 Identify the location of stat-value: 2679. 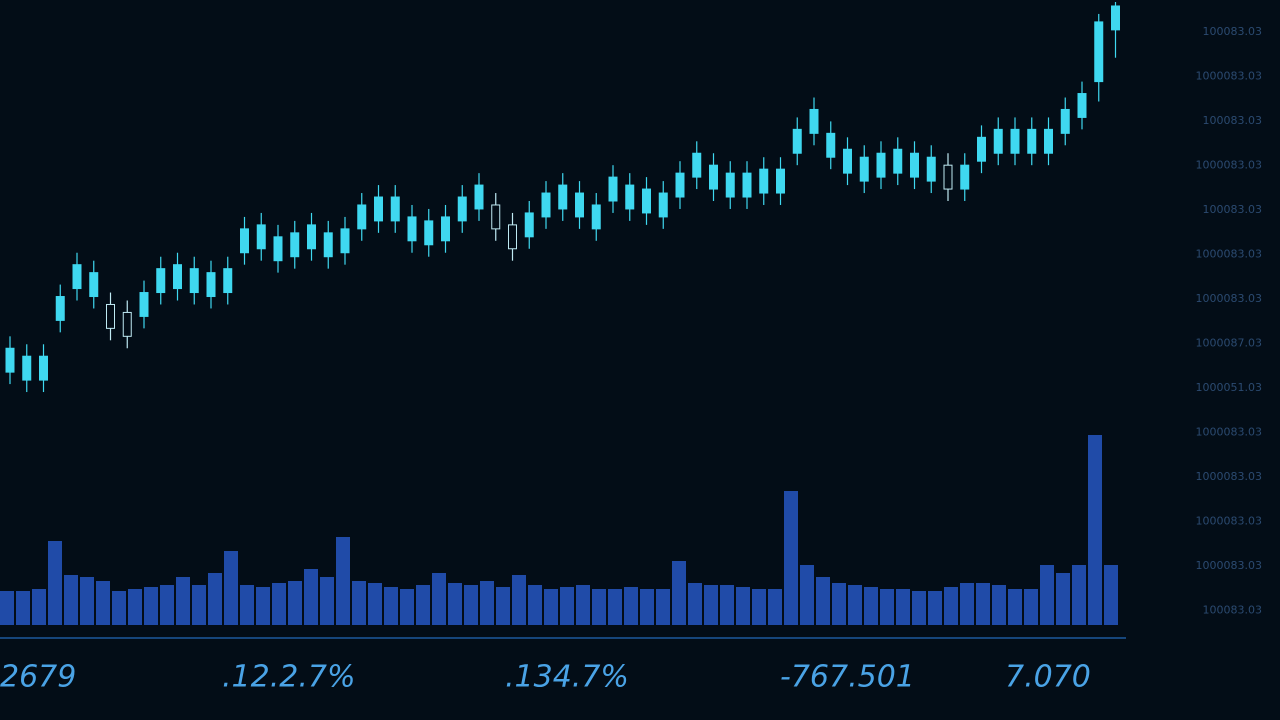
(38, 677).